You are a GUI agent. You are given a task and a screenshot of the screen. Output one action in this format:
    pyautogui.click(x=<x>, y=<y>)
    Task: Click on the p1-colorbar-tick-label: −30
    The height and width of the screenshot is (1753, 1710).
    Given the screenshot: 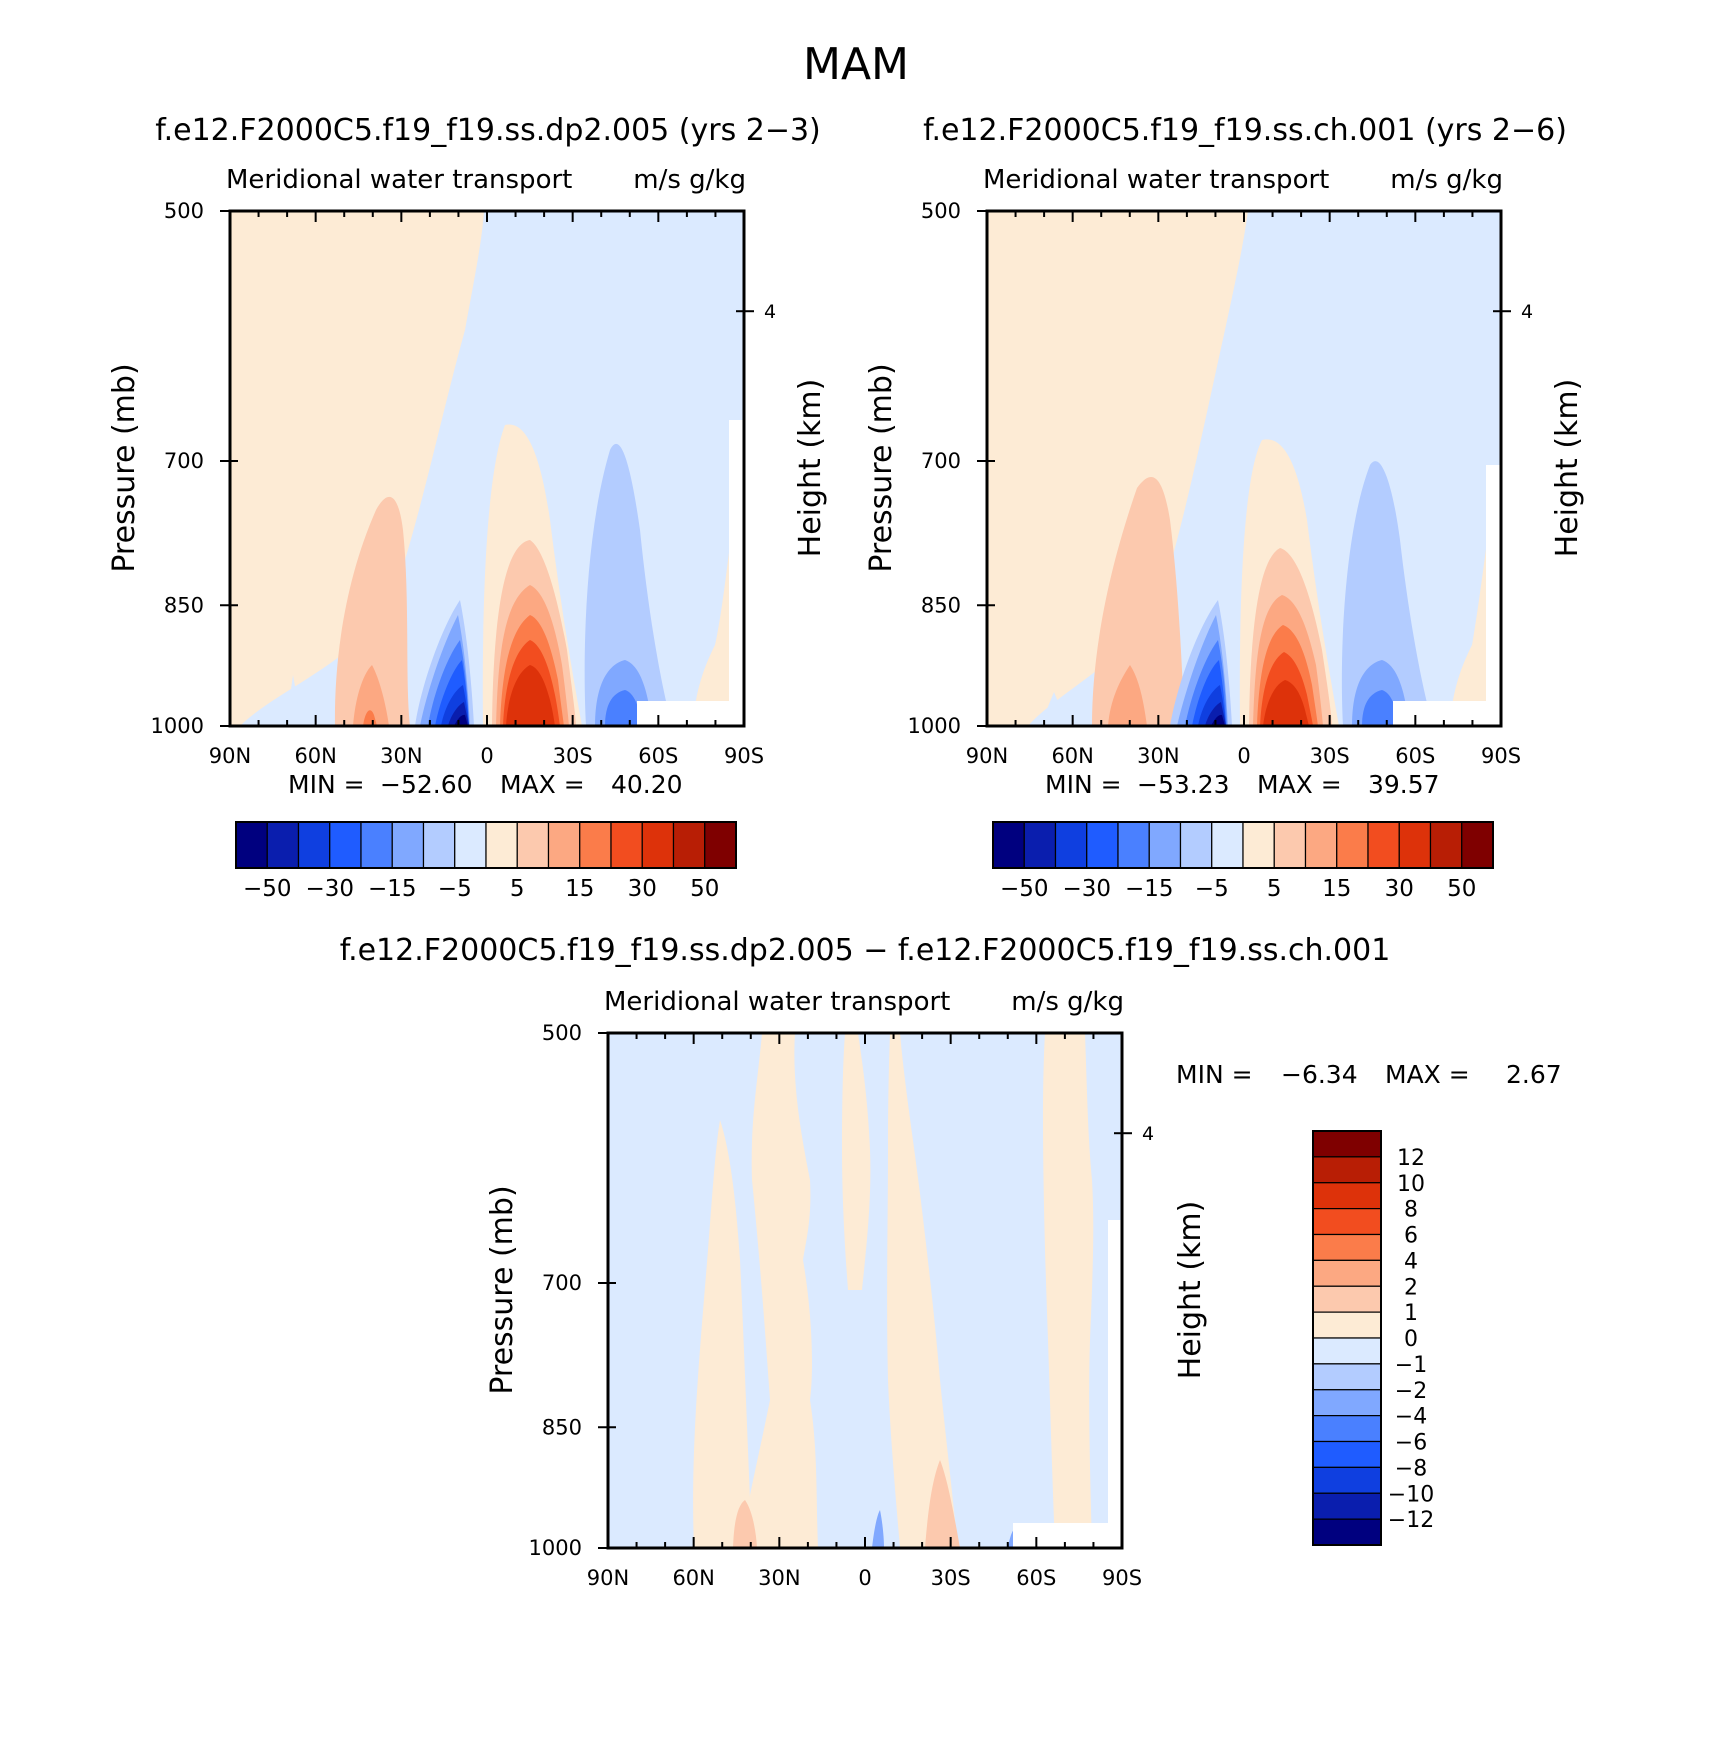 What is the action you would take?
    pyautogui.click(x=1086, y=889)
    